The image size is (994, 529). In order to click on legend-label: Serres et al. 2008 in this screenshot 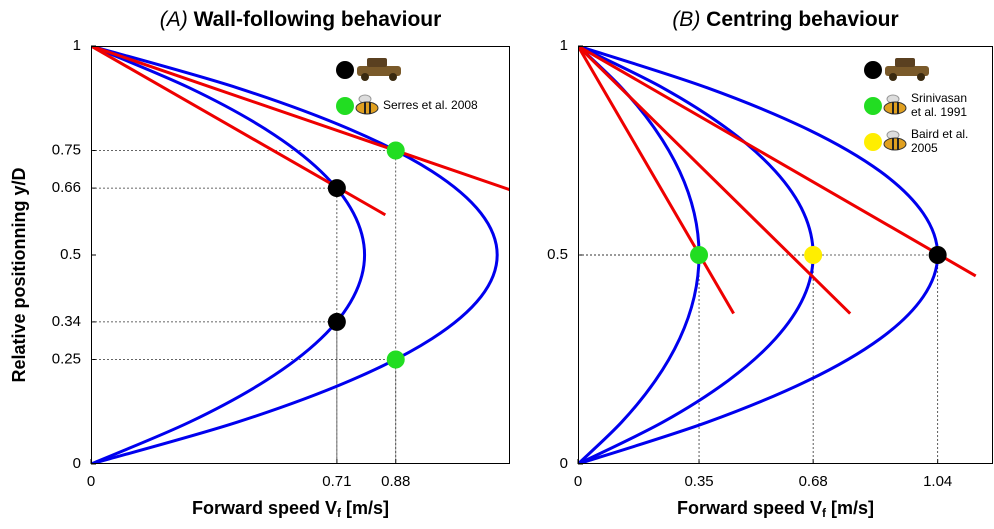, I will do `click(430, 105)`.